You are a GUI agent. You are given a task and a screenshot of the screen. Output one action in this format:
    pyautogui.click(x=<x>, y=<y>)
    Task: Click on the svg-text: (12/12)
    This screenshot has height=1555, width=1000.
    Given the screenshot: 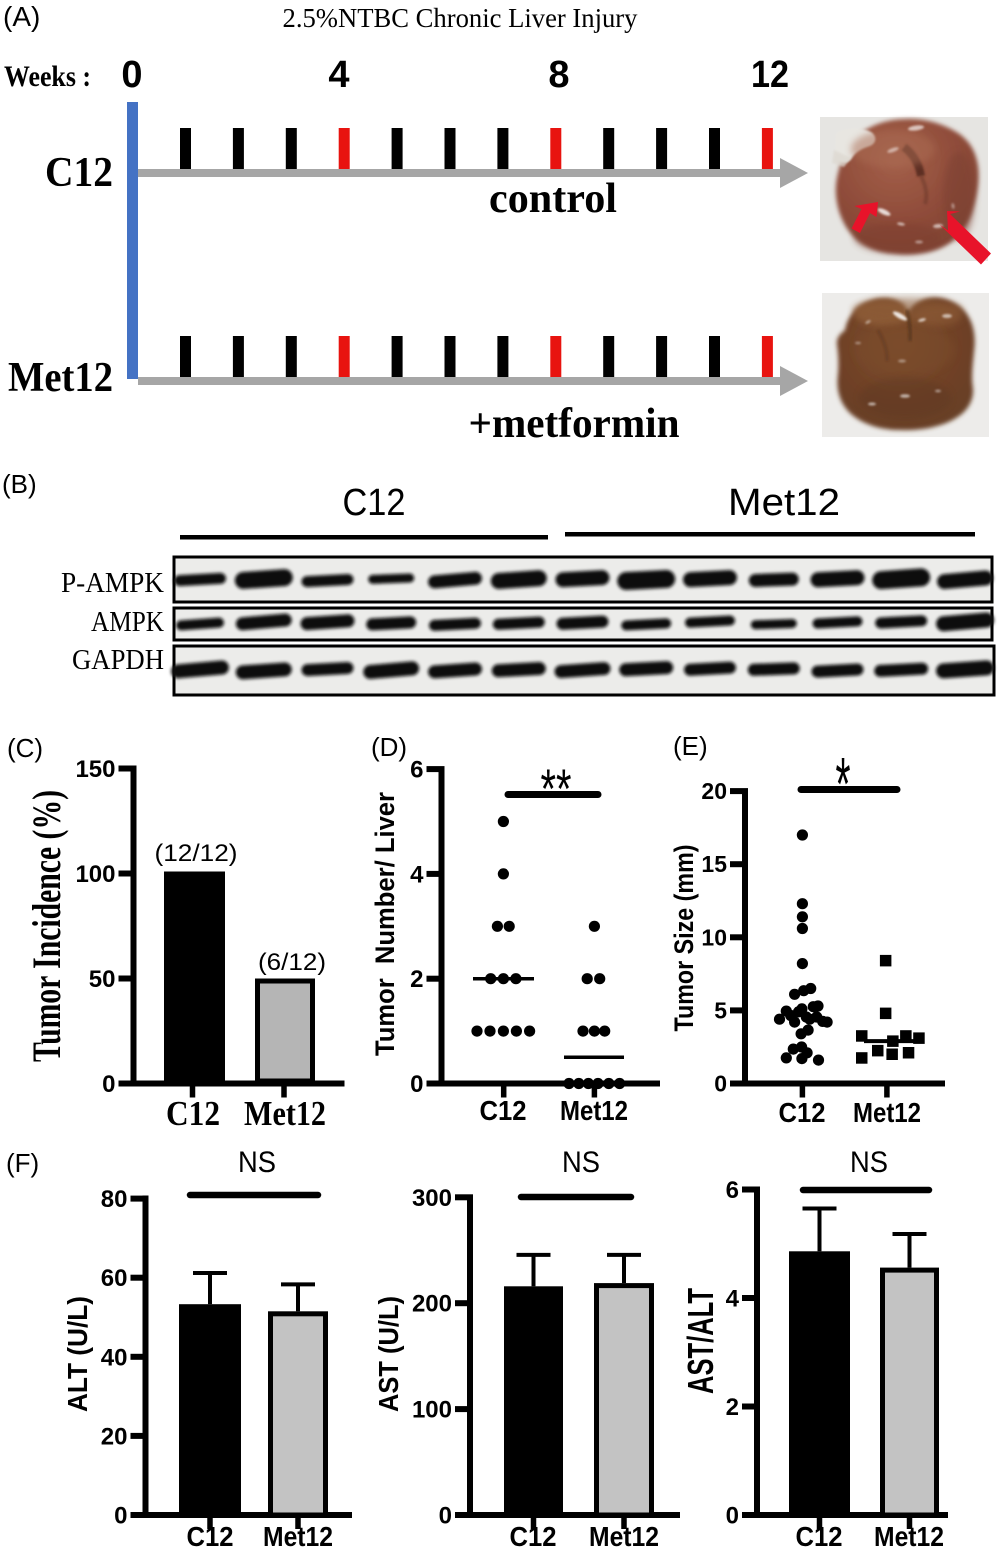 What is the action you would take?
    pyautogui.click(x=196, y=853)
    